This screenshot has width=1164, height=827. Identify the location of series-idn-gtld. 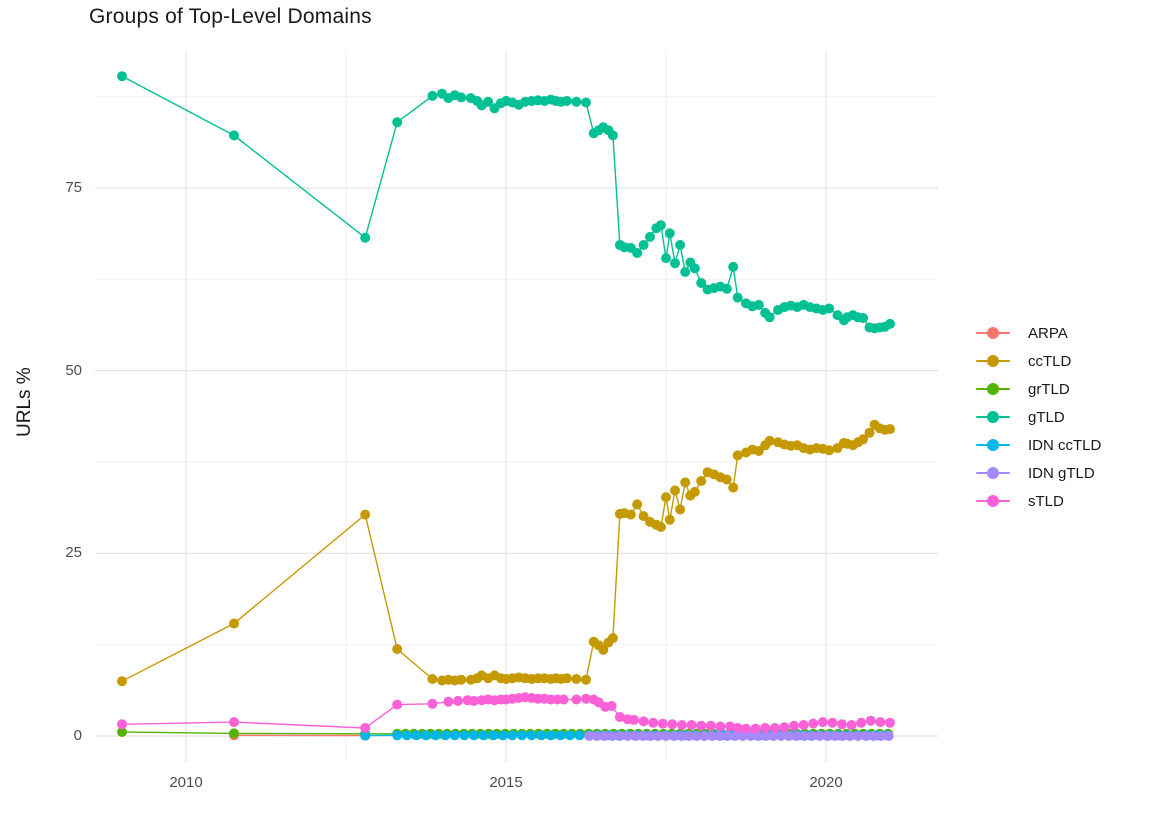
(739, 736).